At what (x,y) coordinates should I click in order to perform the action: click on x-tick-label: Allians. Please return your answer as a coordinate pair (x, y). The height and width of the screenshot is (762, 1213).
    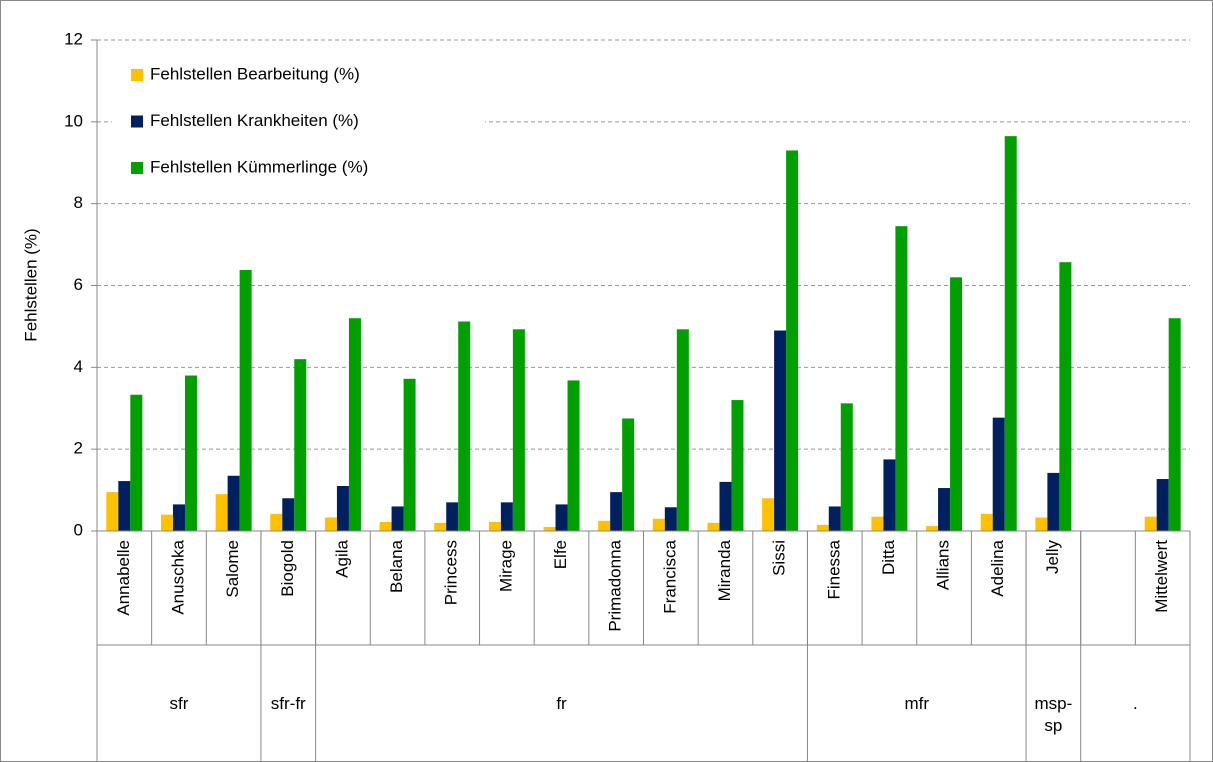
    Looking at the image, I should click on (943, 565).